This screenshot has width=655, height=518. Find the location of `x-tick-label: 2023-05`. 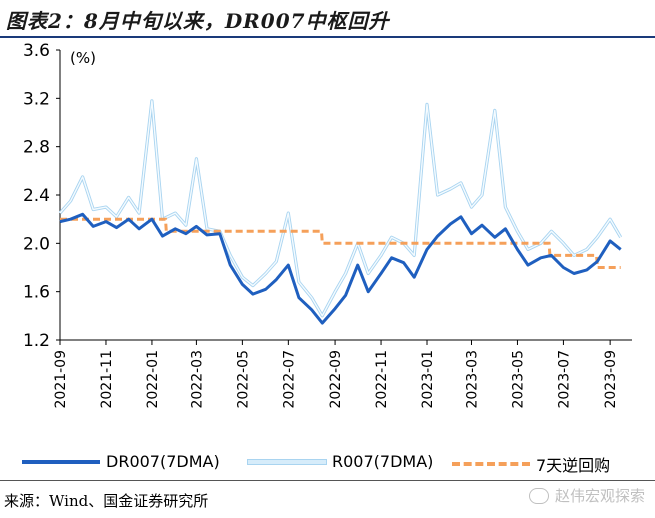

x-tick-label: 2023-05 is located at coordinates (518, 379).